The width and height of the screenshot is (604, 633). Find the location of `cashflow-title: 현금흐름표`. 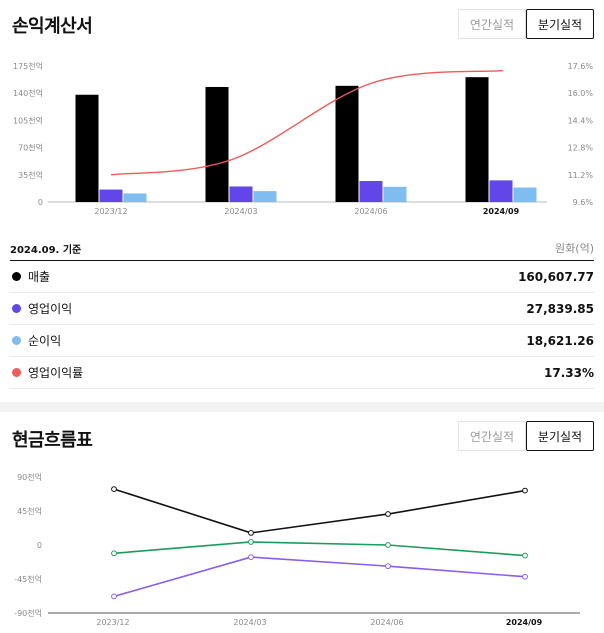

cashflow-title: 현금흐름표 is located at coordinates (52, 440).